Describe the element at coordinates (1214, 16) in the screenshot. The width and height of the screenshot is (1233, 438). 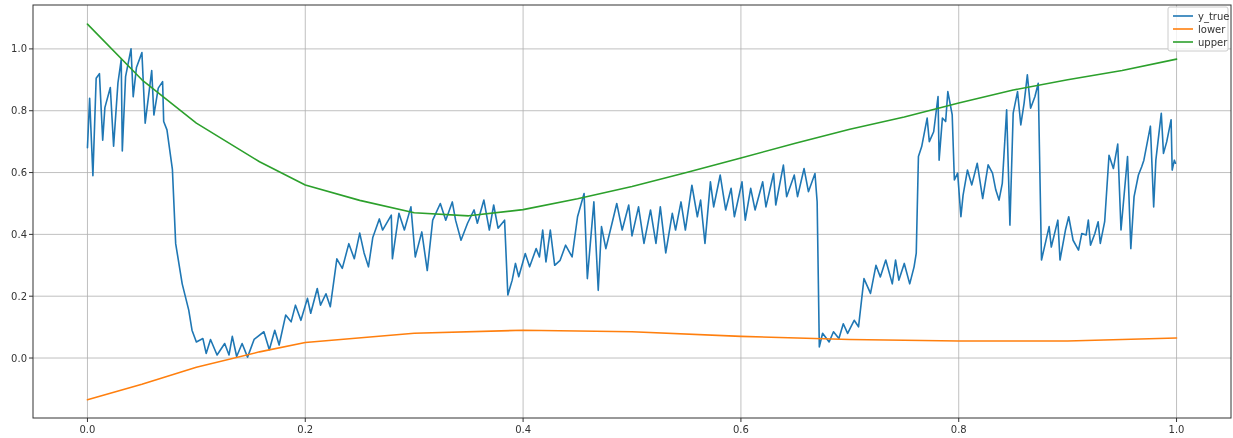
I see `legend-label: y_true` at that location.